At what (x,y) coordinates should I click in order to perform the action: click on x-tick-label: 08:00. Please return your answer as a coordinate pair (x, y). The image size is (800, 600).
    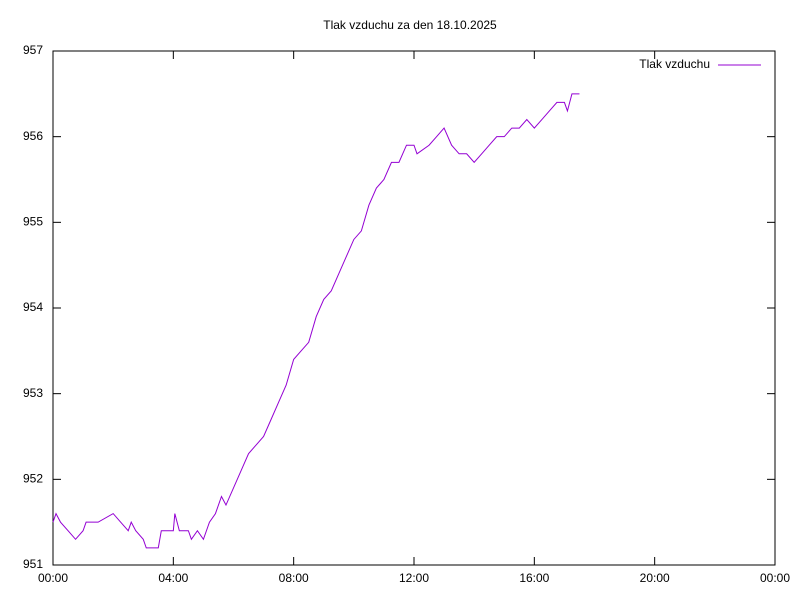
    Looking at the image, I should click on (294, 578).